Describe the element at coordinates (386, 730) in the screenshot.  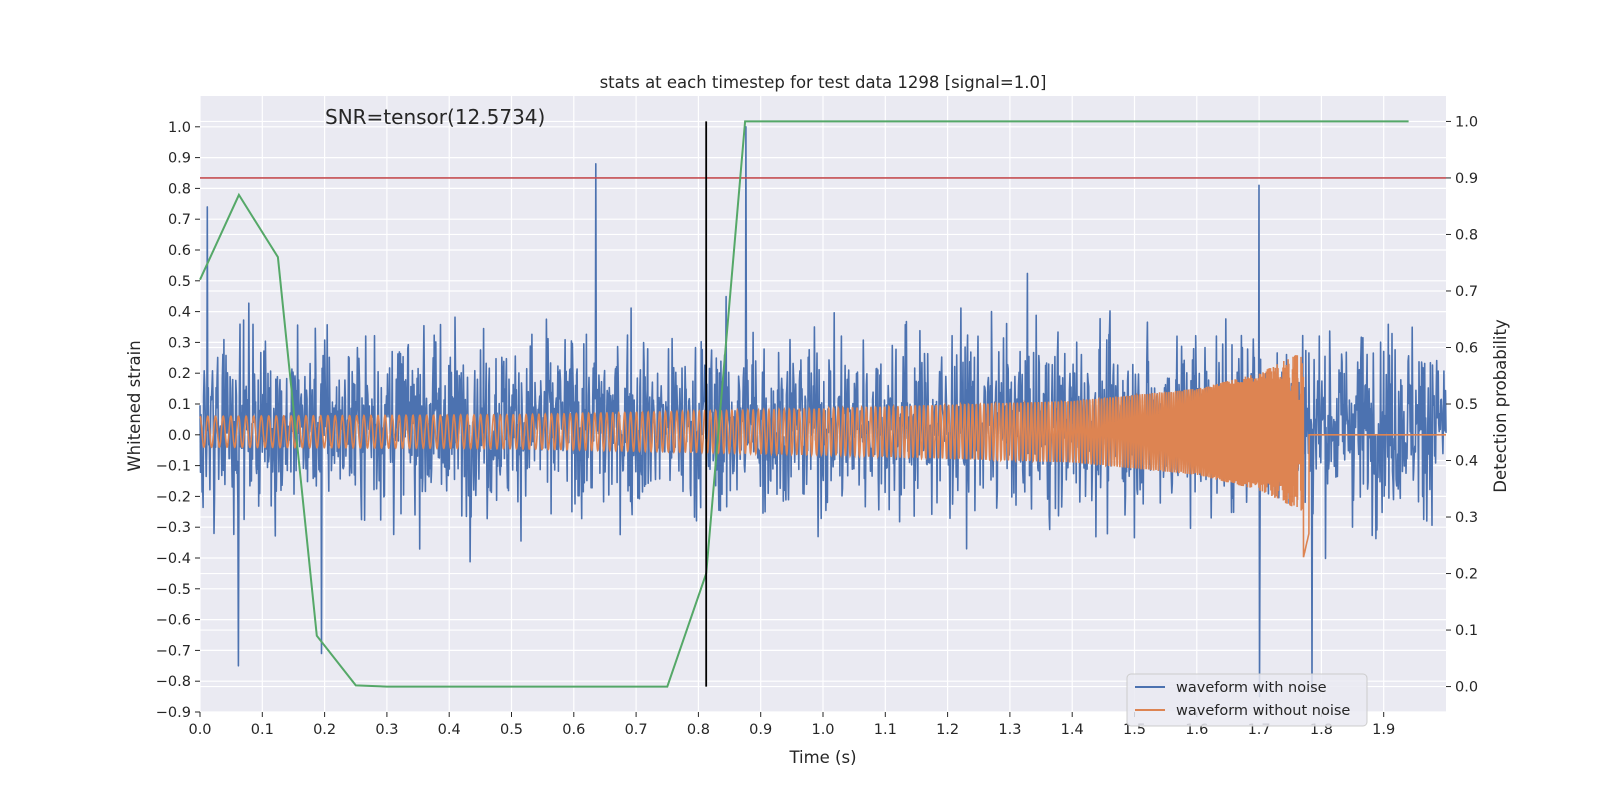
I see `x-tick-label: 0.3` at that location.